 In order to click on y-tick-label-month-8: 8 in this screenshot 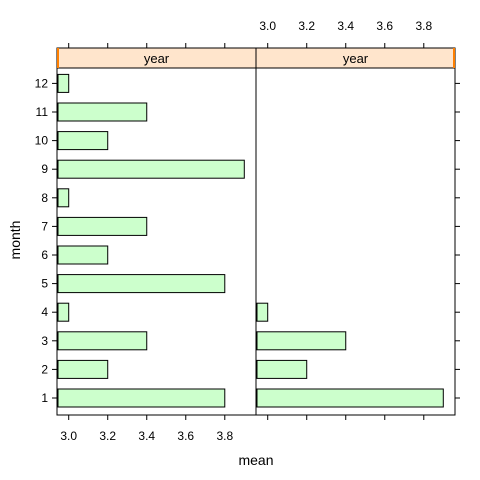, I will do `click(44, 198)`.